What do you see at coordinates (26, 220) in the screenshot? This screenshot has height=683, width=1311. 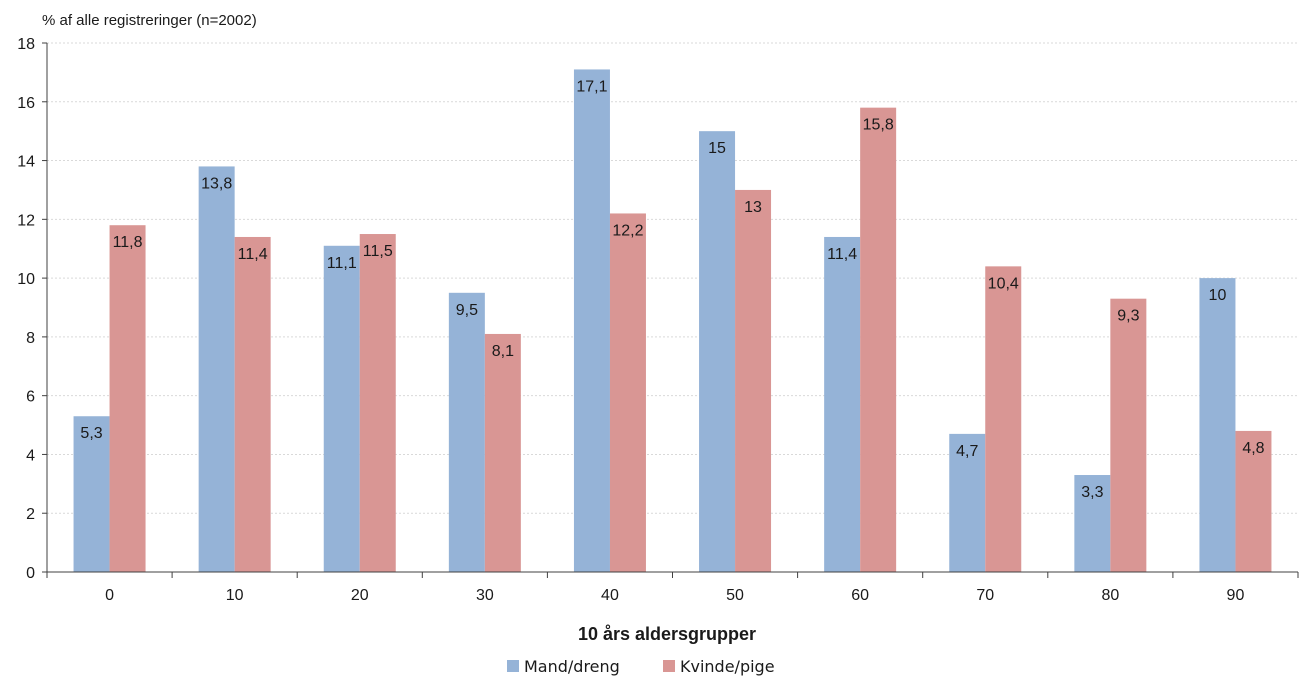 I see `y-tick-label: 12` at bounding box center [26, 220].